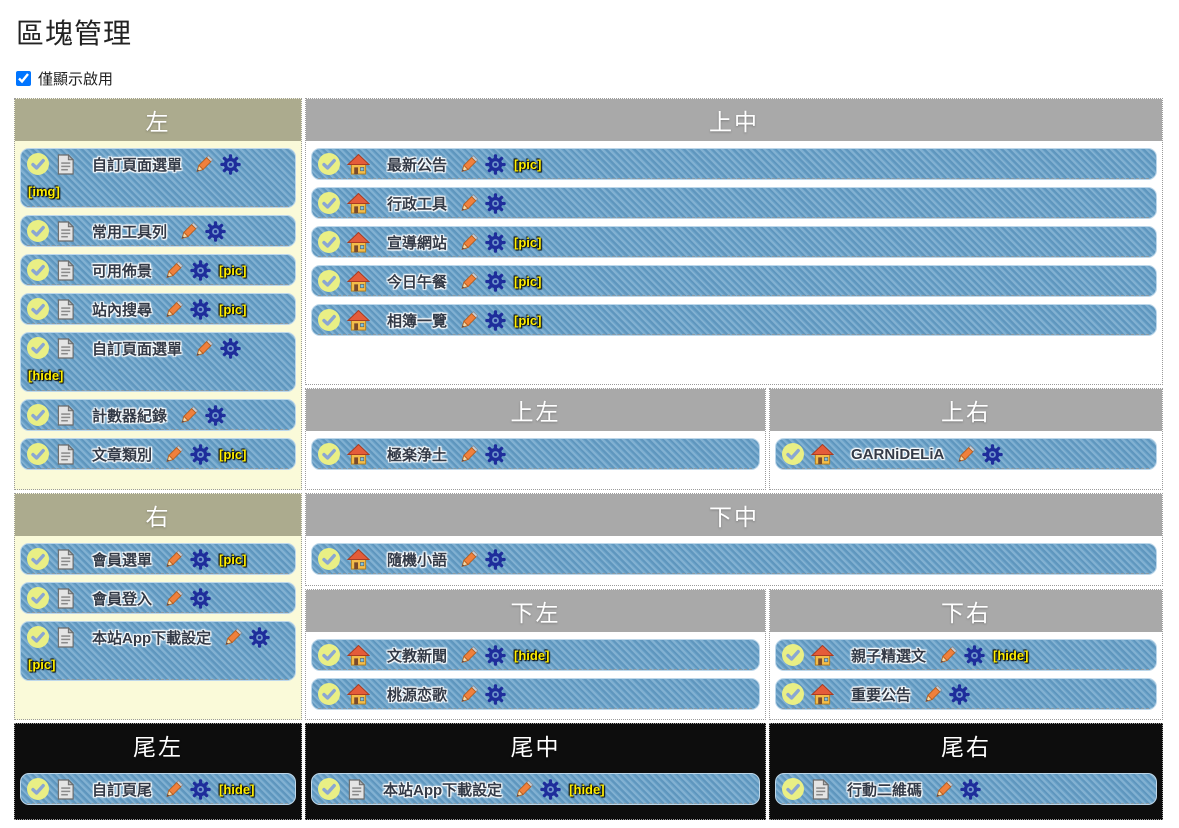 The image size is (1179, 828). What do you see at coordinates (158, 362) in the screenshot?
I see `block-item: 自訂頁面選單 [hide]` at bounding box center [158, 362].